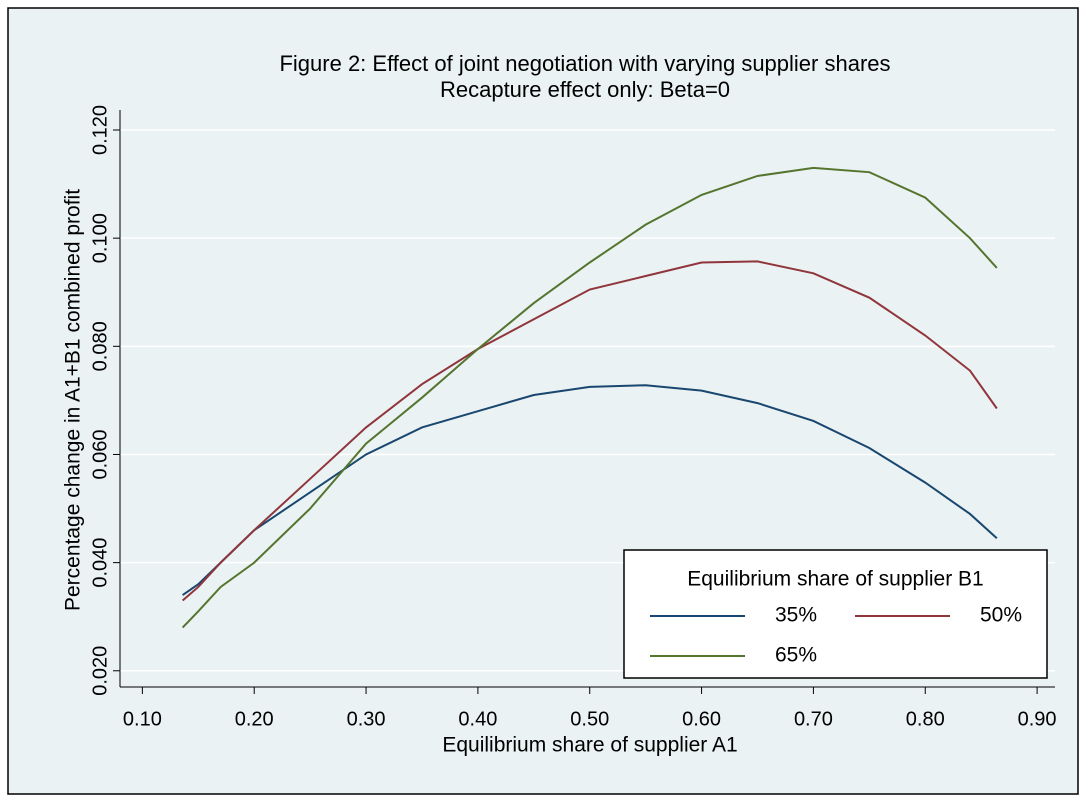 This screenshot has width=1086, height=802. Describe the element at coordinates (100, 454) in the screenshot. I see `y-tick-label: 0.060` at that location.